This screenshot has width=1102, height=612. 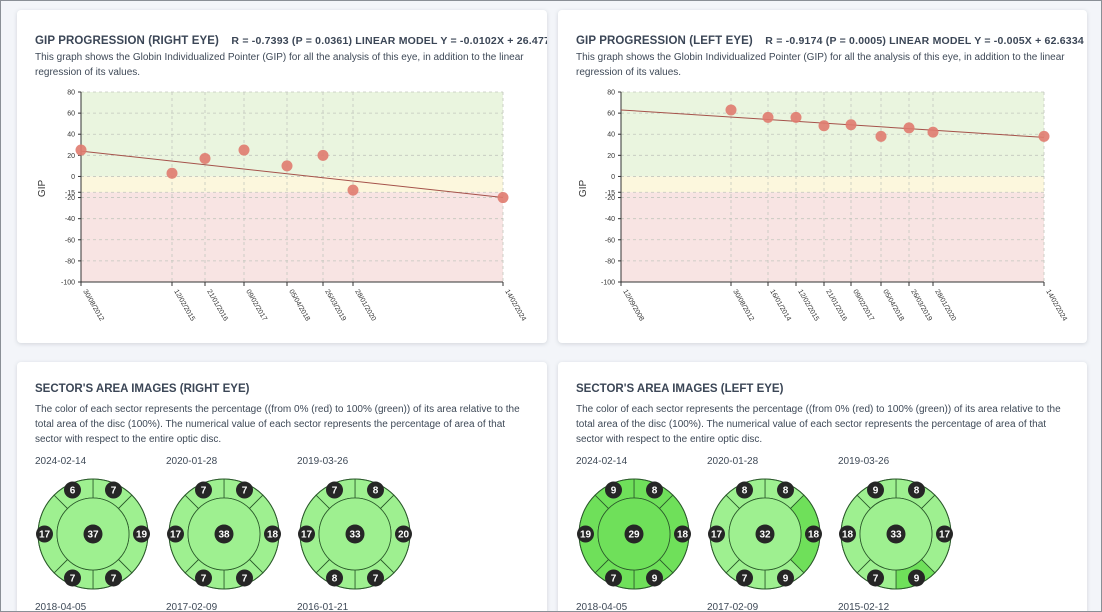 I want to click on center-value: 38, so click(x=224, y=535).